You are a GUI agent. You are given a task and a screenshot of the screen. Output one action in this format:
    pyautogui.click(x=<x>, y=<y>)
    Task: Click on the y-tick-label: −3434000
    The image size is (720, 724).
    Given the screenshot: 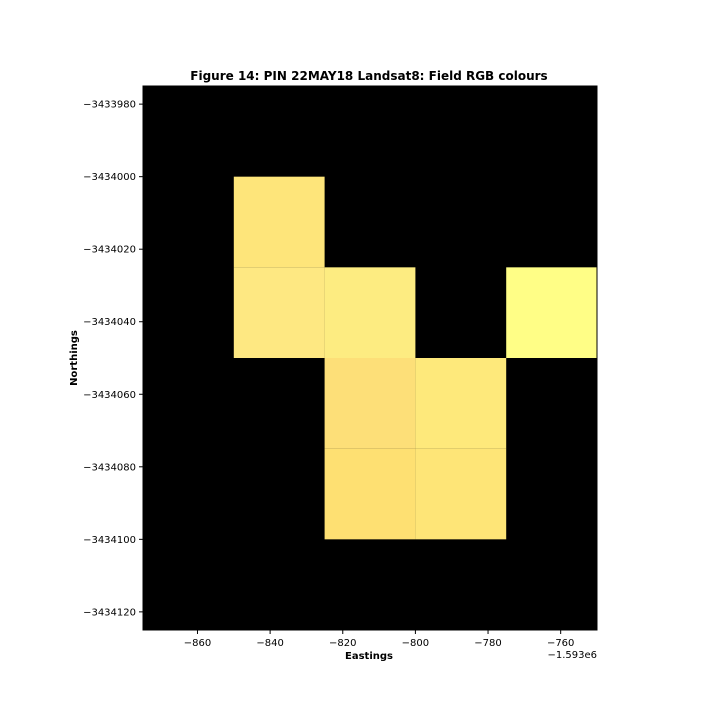 What is the action you would take?
    pyautogui.click(x=109, y=177)
    